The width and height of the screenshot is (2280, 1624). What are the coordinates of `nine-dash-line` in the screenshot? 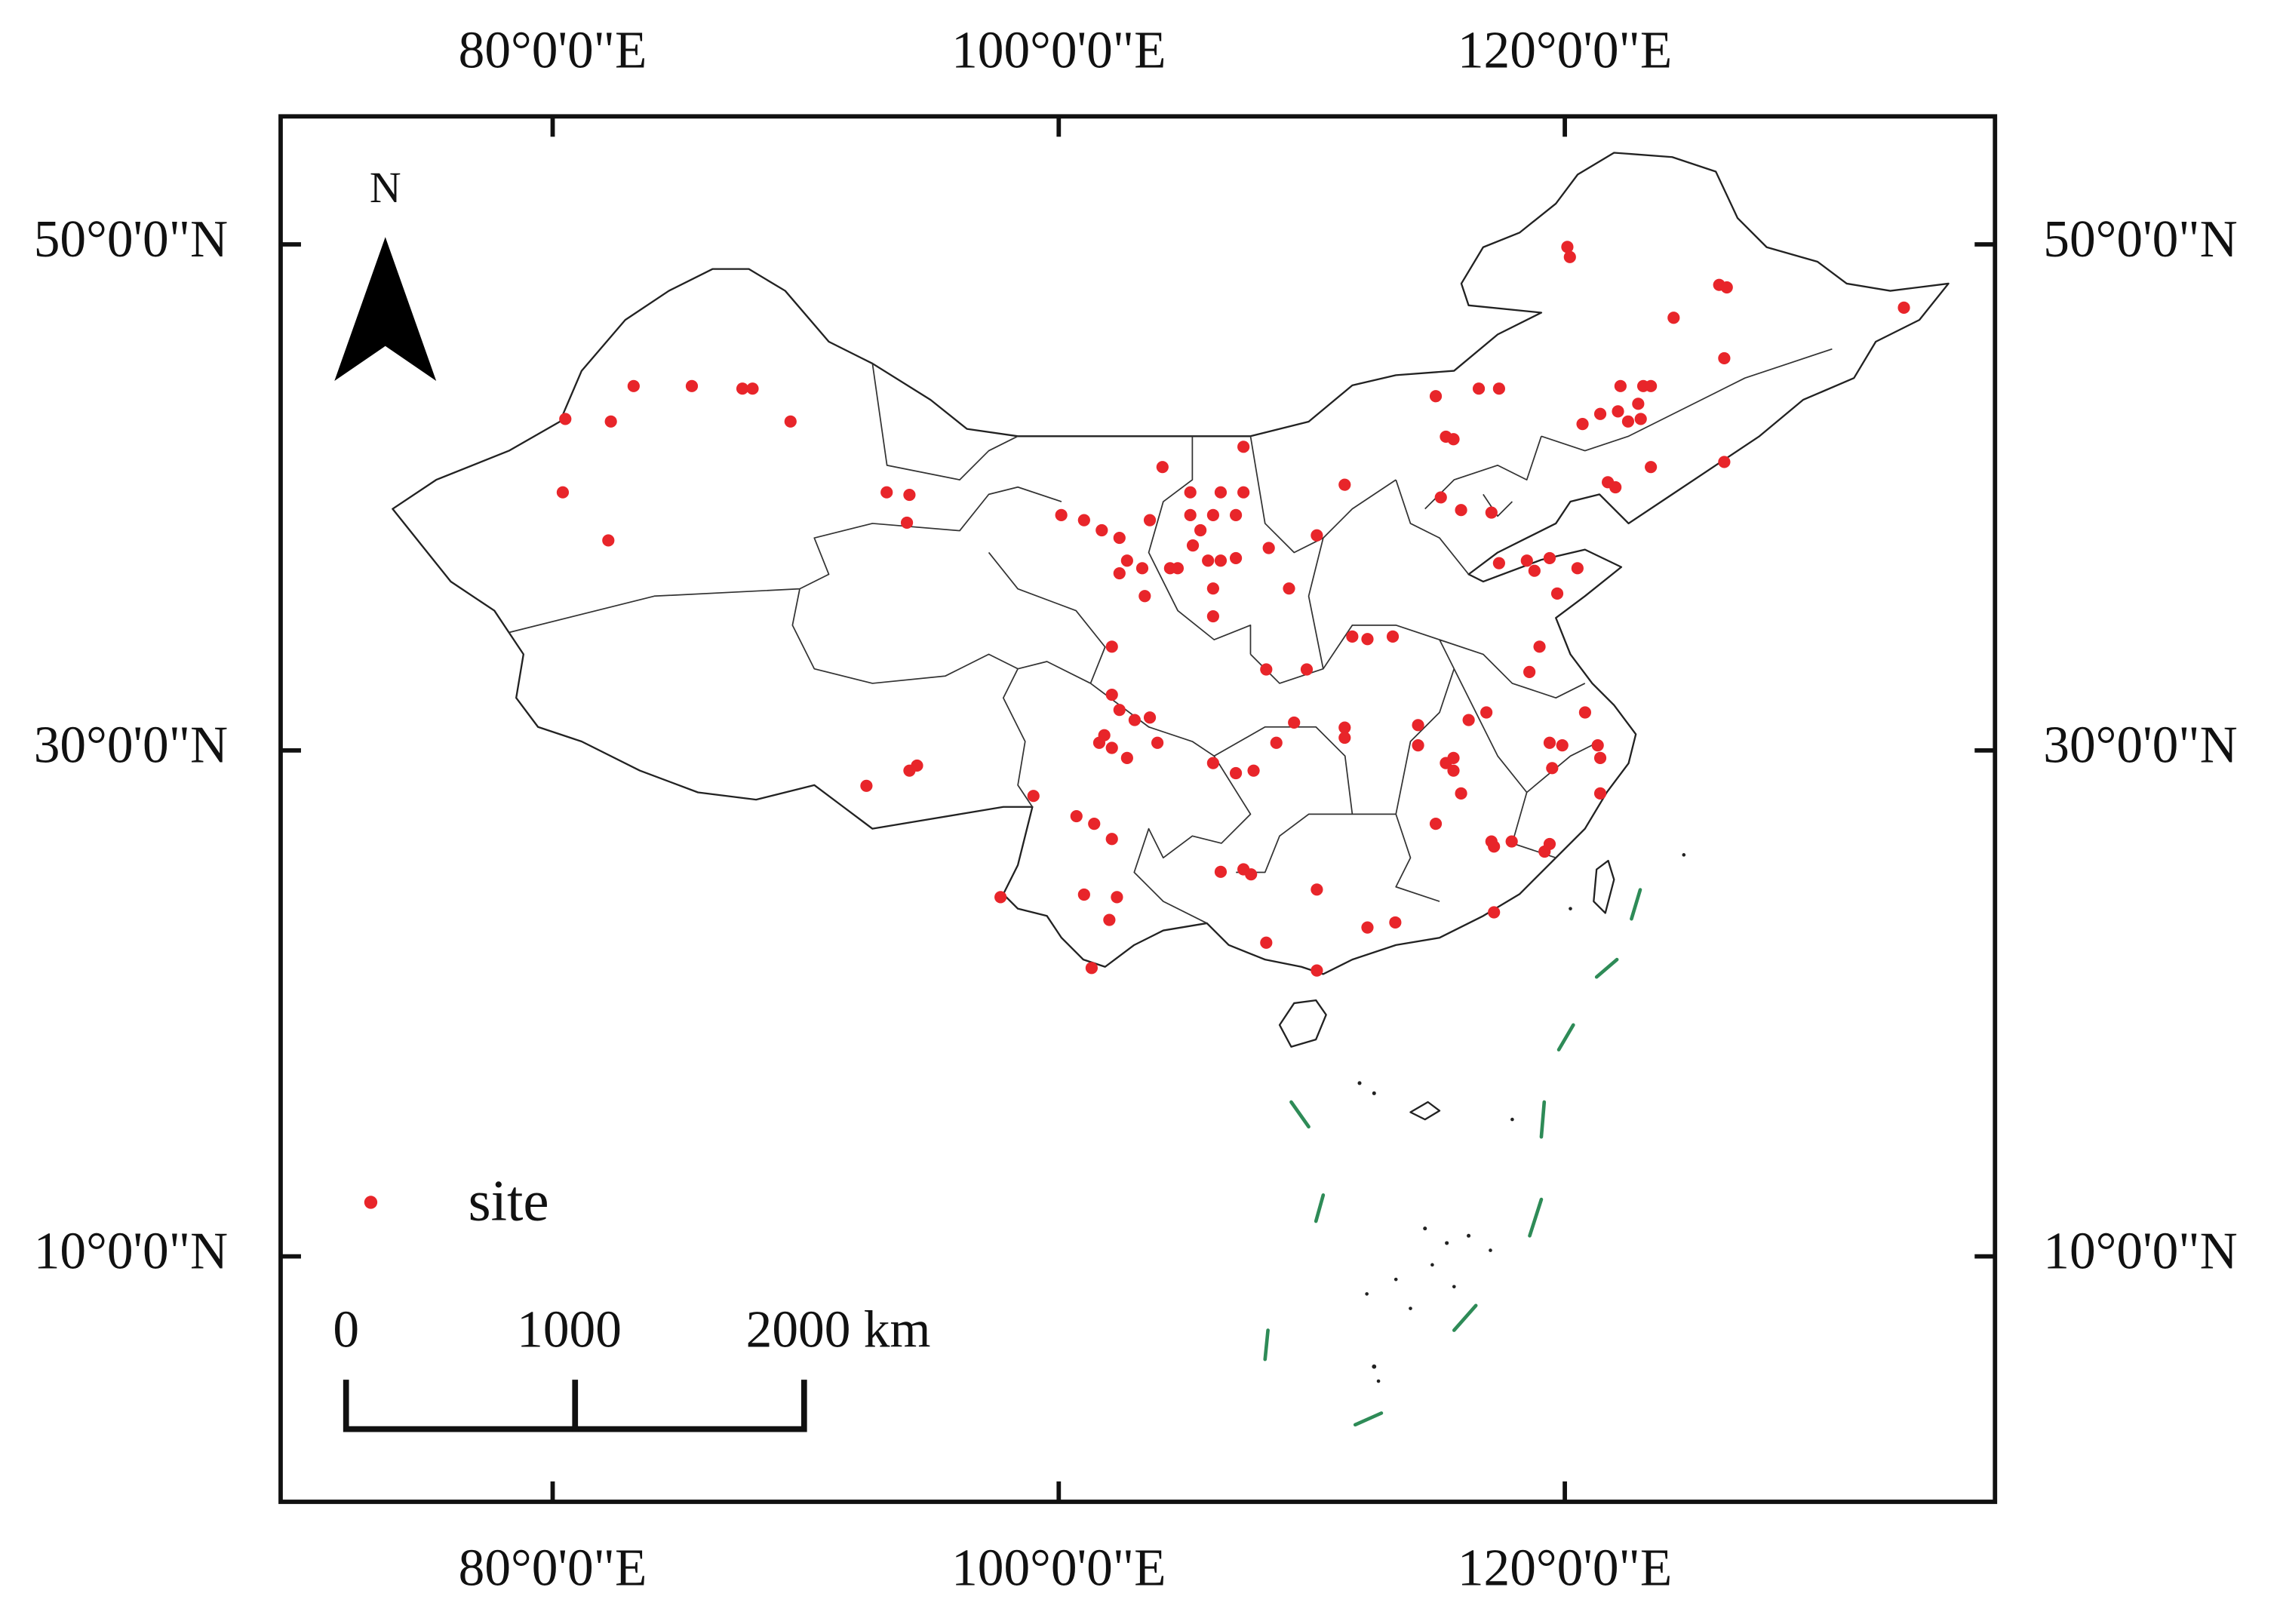 It's located at (1452, 1157).